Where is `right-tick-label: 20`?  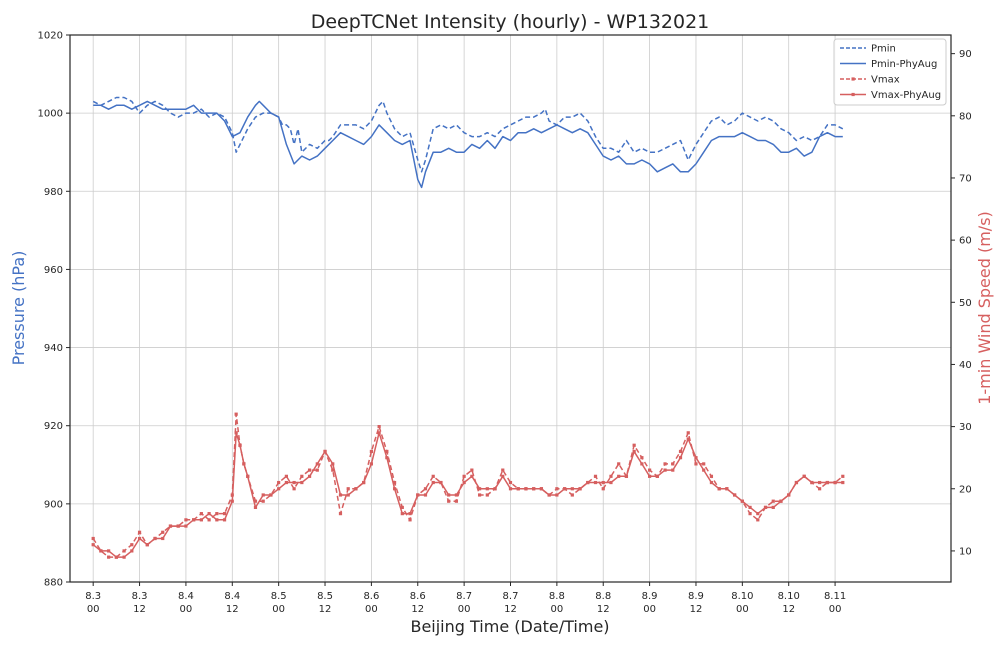 right-tick-label: 20 is located at coordinates (965, 489).